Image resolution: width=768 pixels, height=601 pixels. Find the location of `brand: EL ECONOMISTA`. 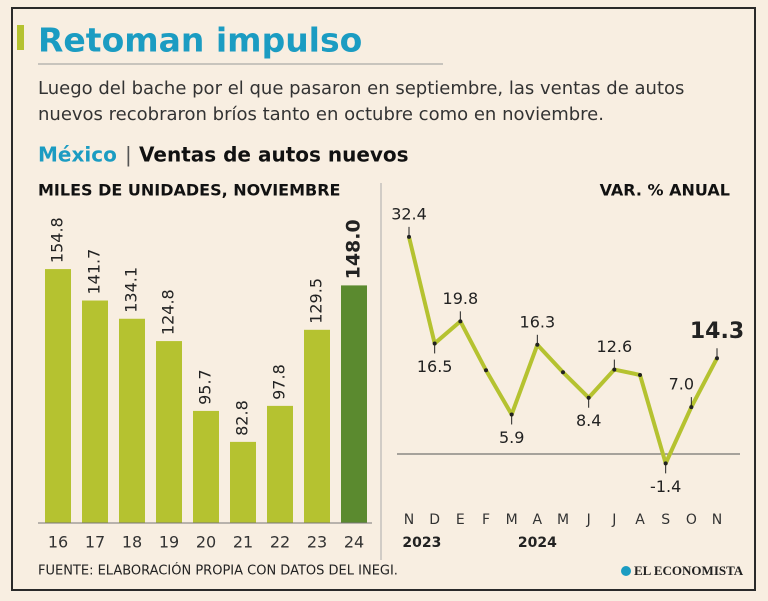

brand: EL ECONOMISTA is located at coordinates (689, 570).